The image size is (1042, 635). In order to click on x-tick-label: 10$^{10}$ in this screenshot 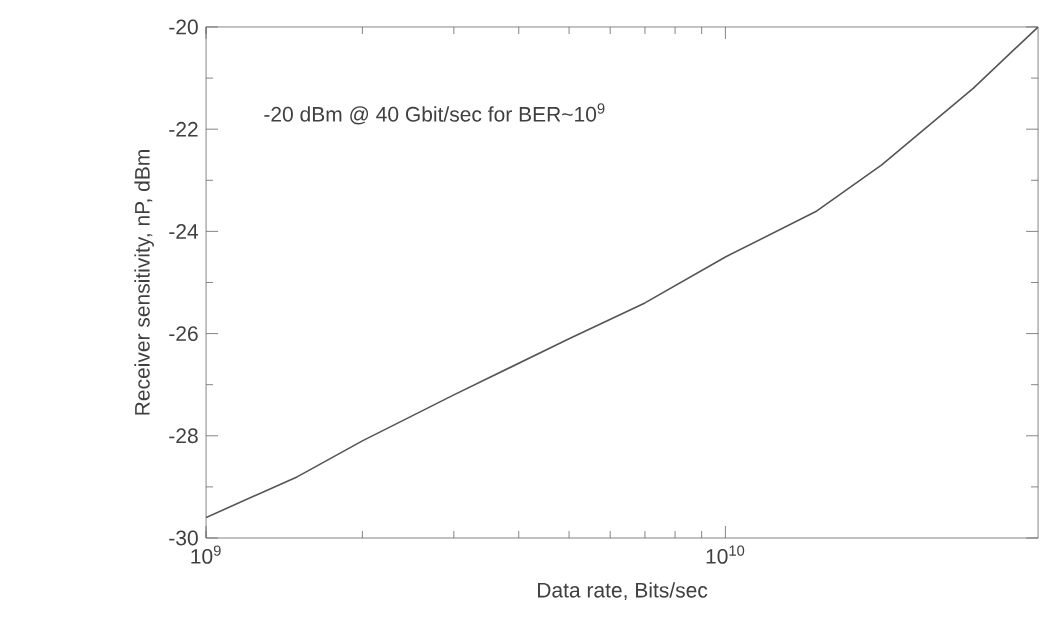, I will do `click(725, 554)`.